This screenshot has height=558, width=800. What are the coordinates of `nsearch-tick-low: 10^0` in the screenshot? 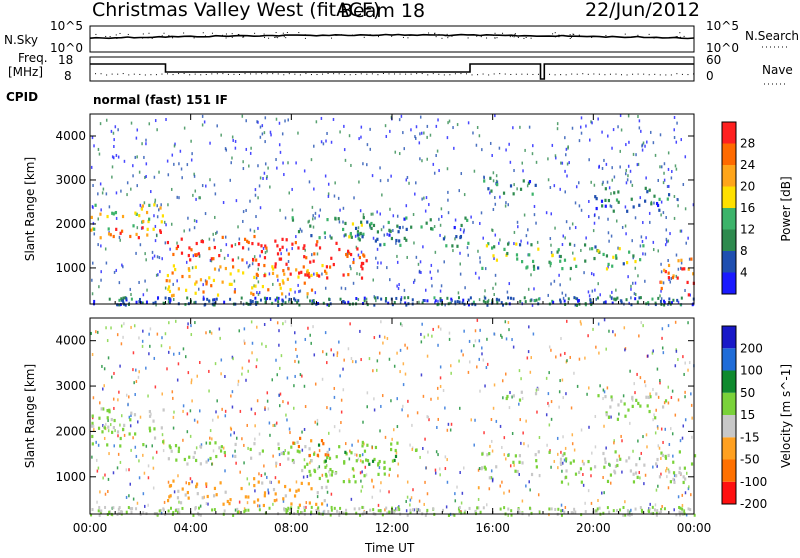 It's located at (722, 48).